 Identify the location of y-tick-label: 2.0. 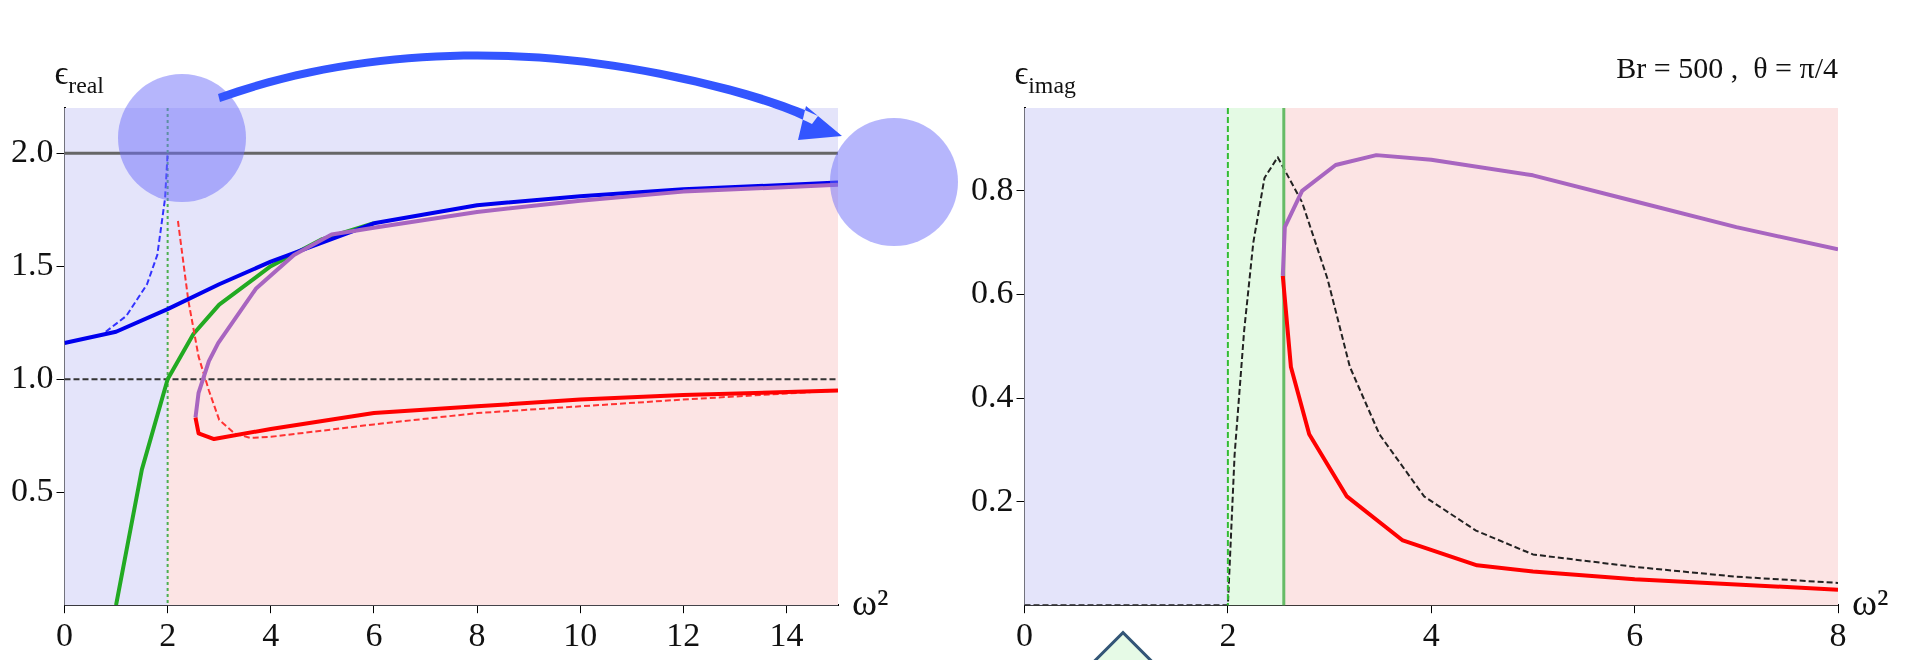
(32, 151).